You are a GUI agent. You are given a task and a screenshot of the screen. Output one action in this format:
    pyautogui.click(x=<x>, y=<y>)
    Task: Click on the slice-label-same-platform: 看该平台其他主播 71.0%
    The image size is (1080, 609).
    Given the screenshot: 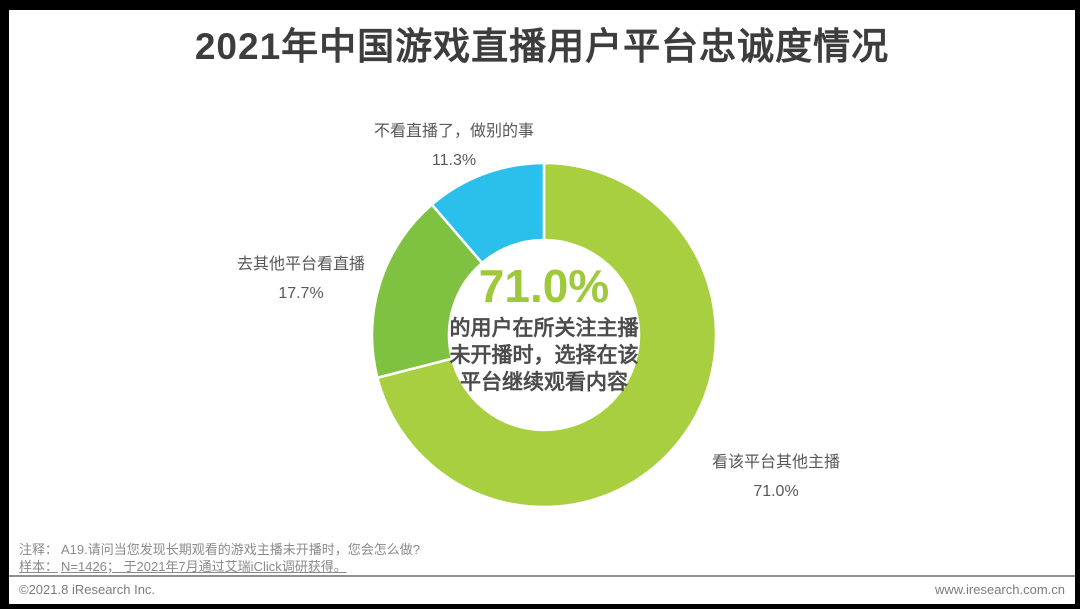 What is the action you would take?
    pyautogui.click(x=776, y=477)
    